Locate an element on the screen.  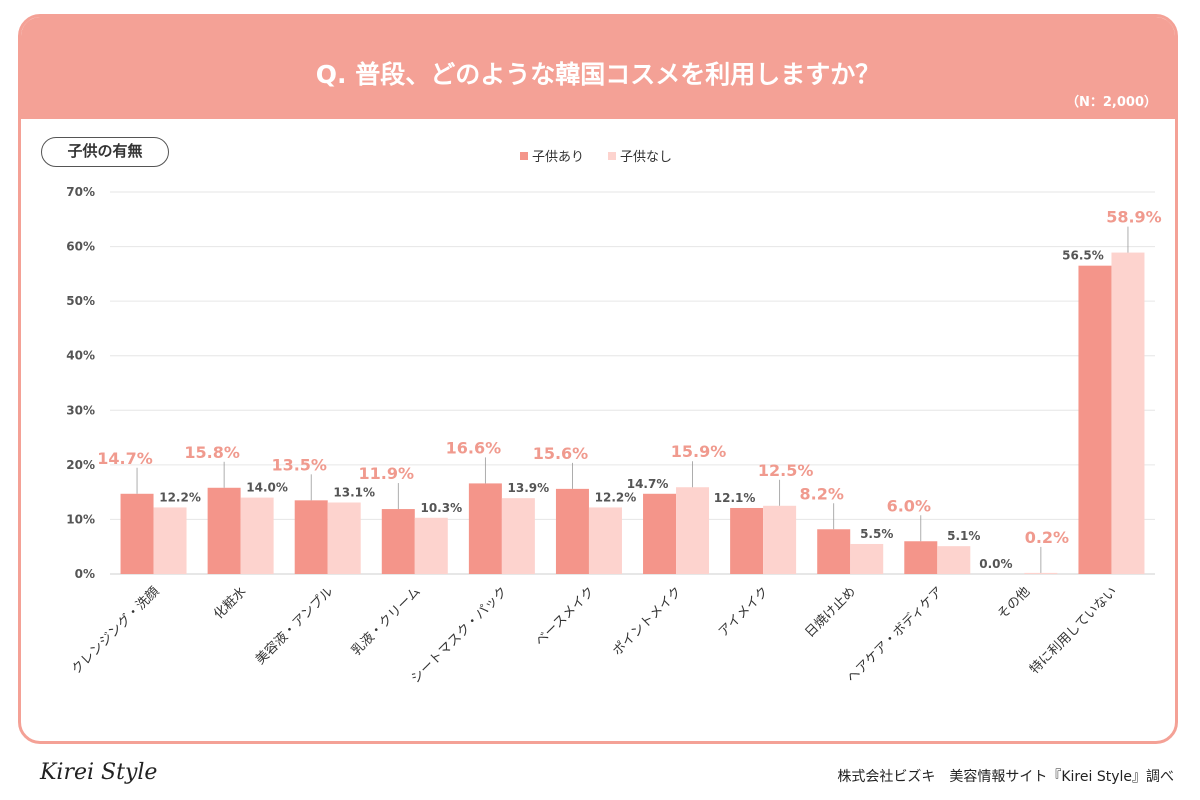
data-label: 56.5% is located at coordinates (1083, 256).